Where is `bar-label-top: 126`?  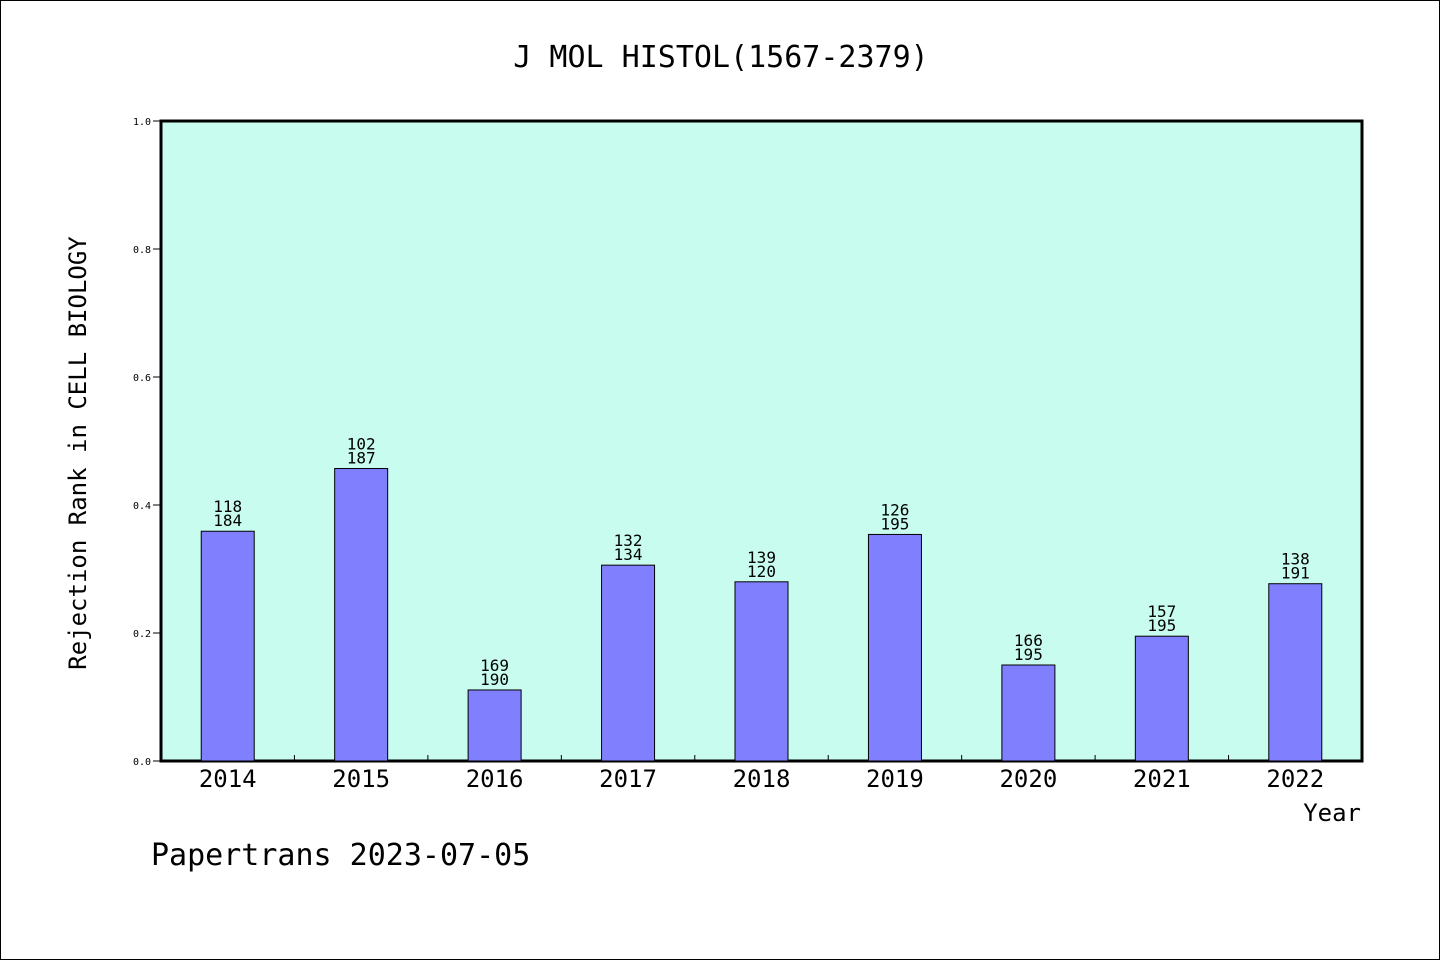
bar-label-top: 126 is located at coordinates (894, 509).